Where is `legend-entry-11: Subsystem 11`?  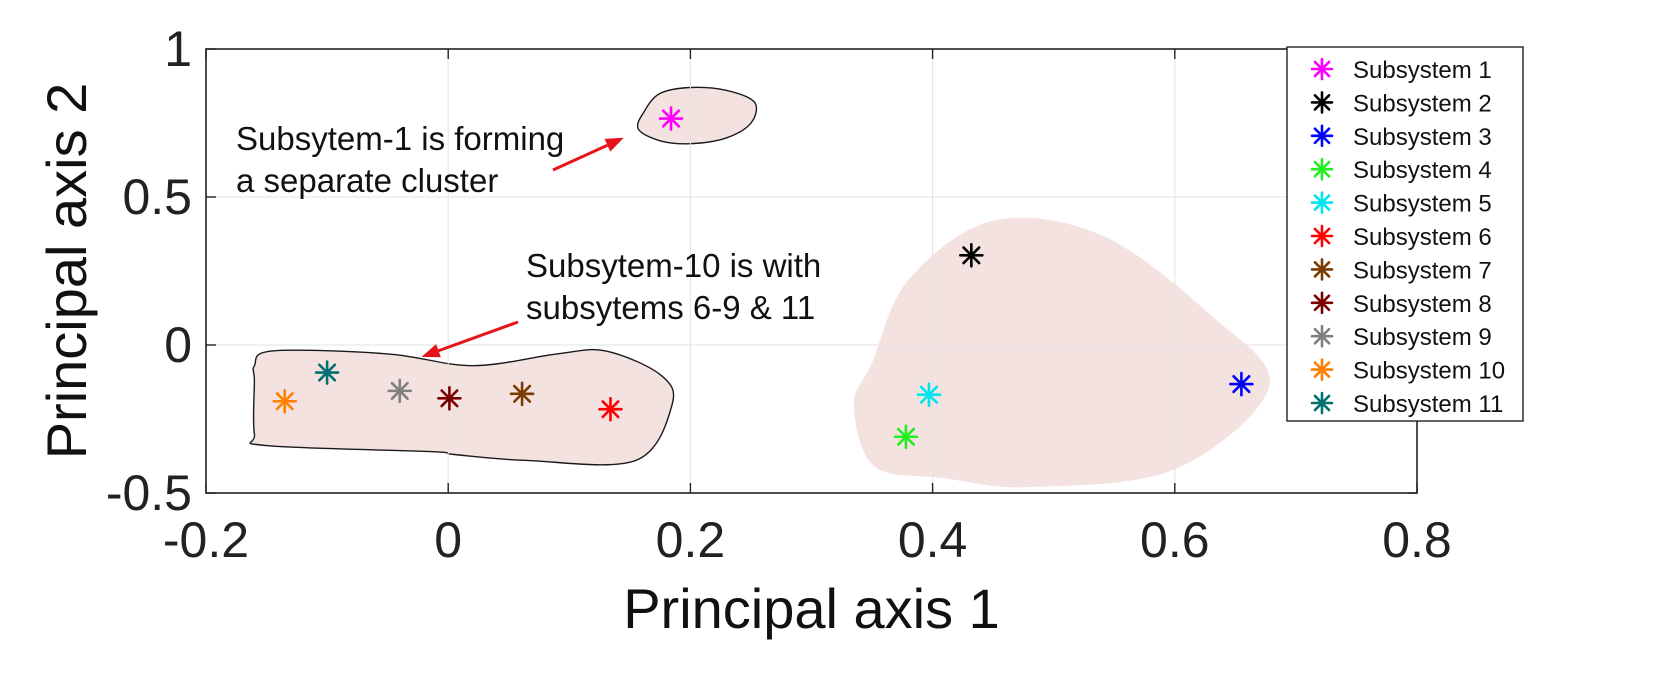
legend-entry-11: Subsystem 11 is located at coordinates (1406, 404).